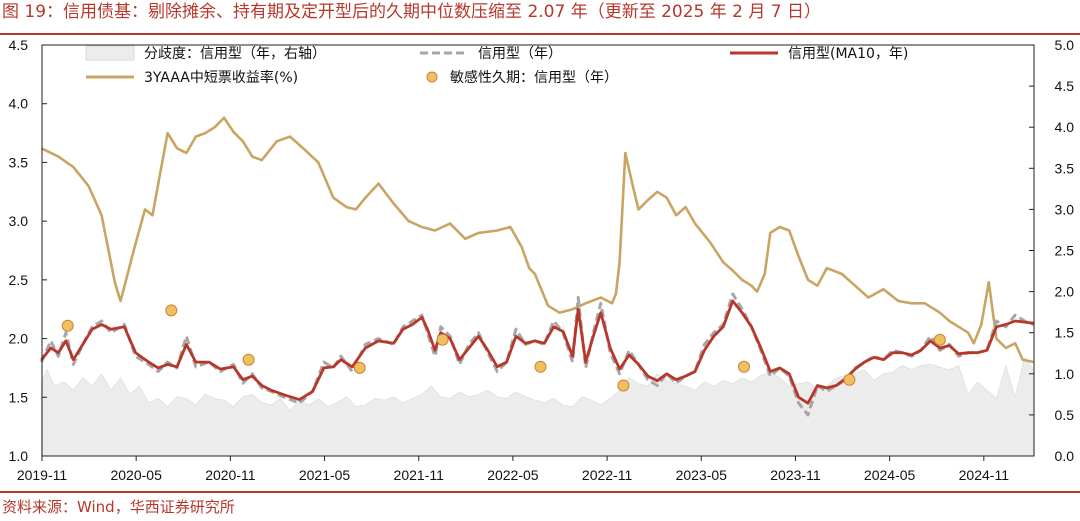  What do you see at coordinates (19, 339) in the screenshot?
I see `y-left-tick-label: 2.0` at bounding box center [19, 339].